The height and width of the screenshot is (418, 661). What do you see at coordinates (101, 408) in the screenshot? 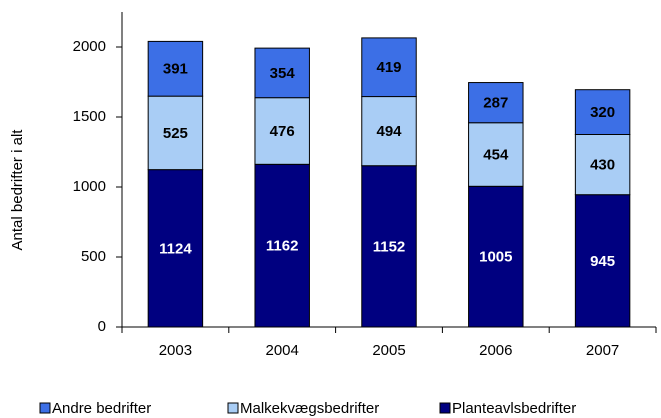
I see `legend-label: Andre bedrifter` at bounding box center [101, 408].